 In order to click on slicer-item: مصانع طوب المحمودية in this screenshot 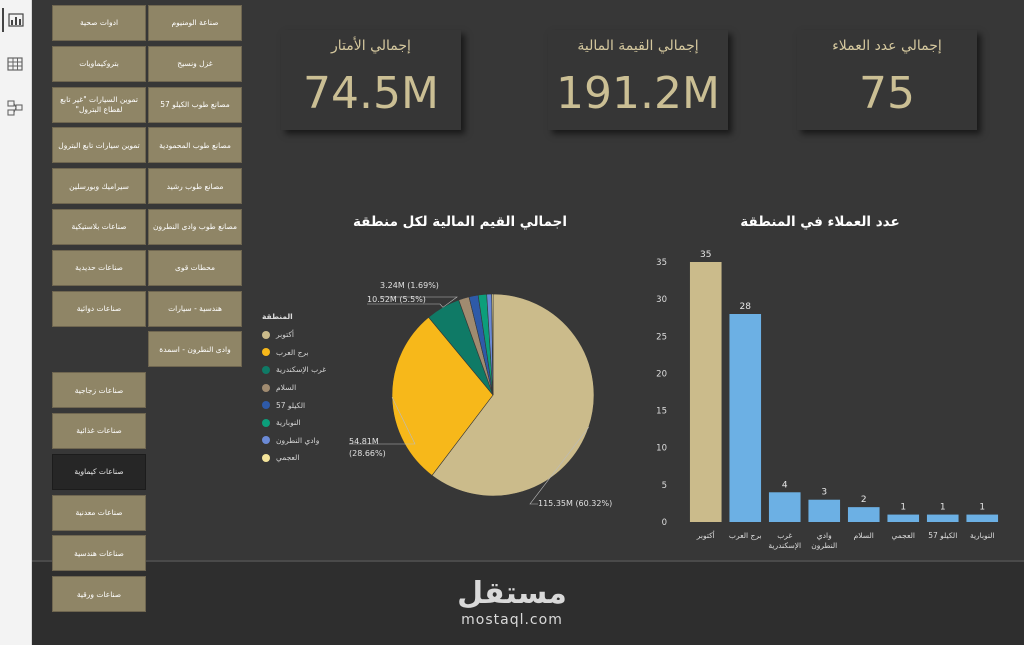, I will do `click(195, 145)`.